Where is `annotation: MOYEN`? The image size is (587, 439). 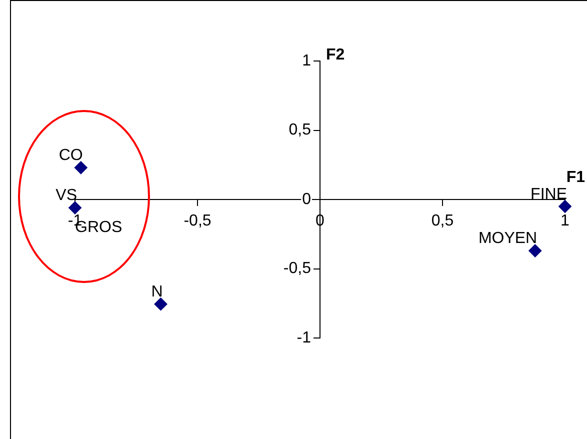 annotation: MOYEN is located at coordinates (508, 239).